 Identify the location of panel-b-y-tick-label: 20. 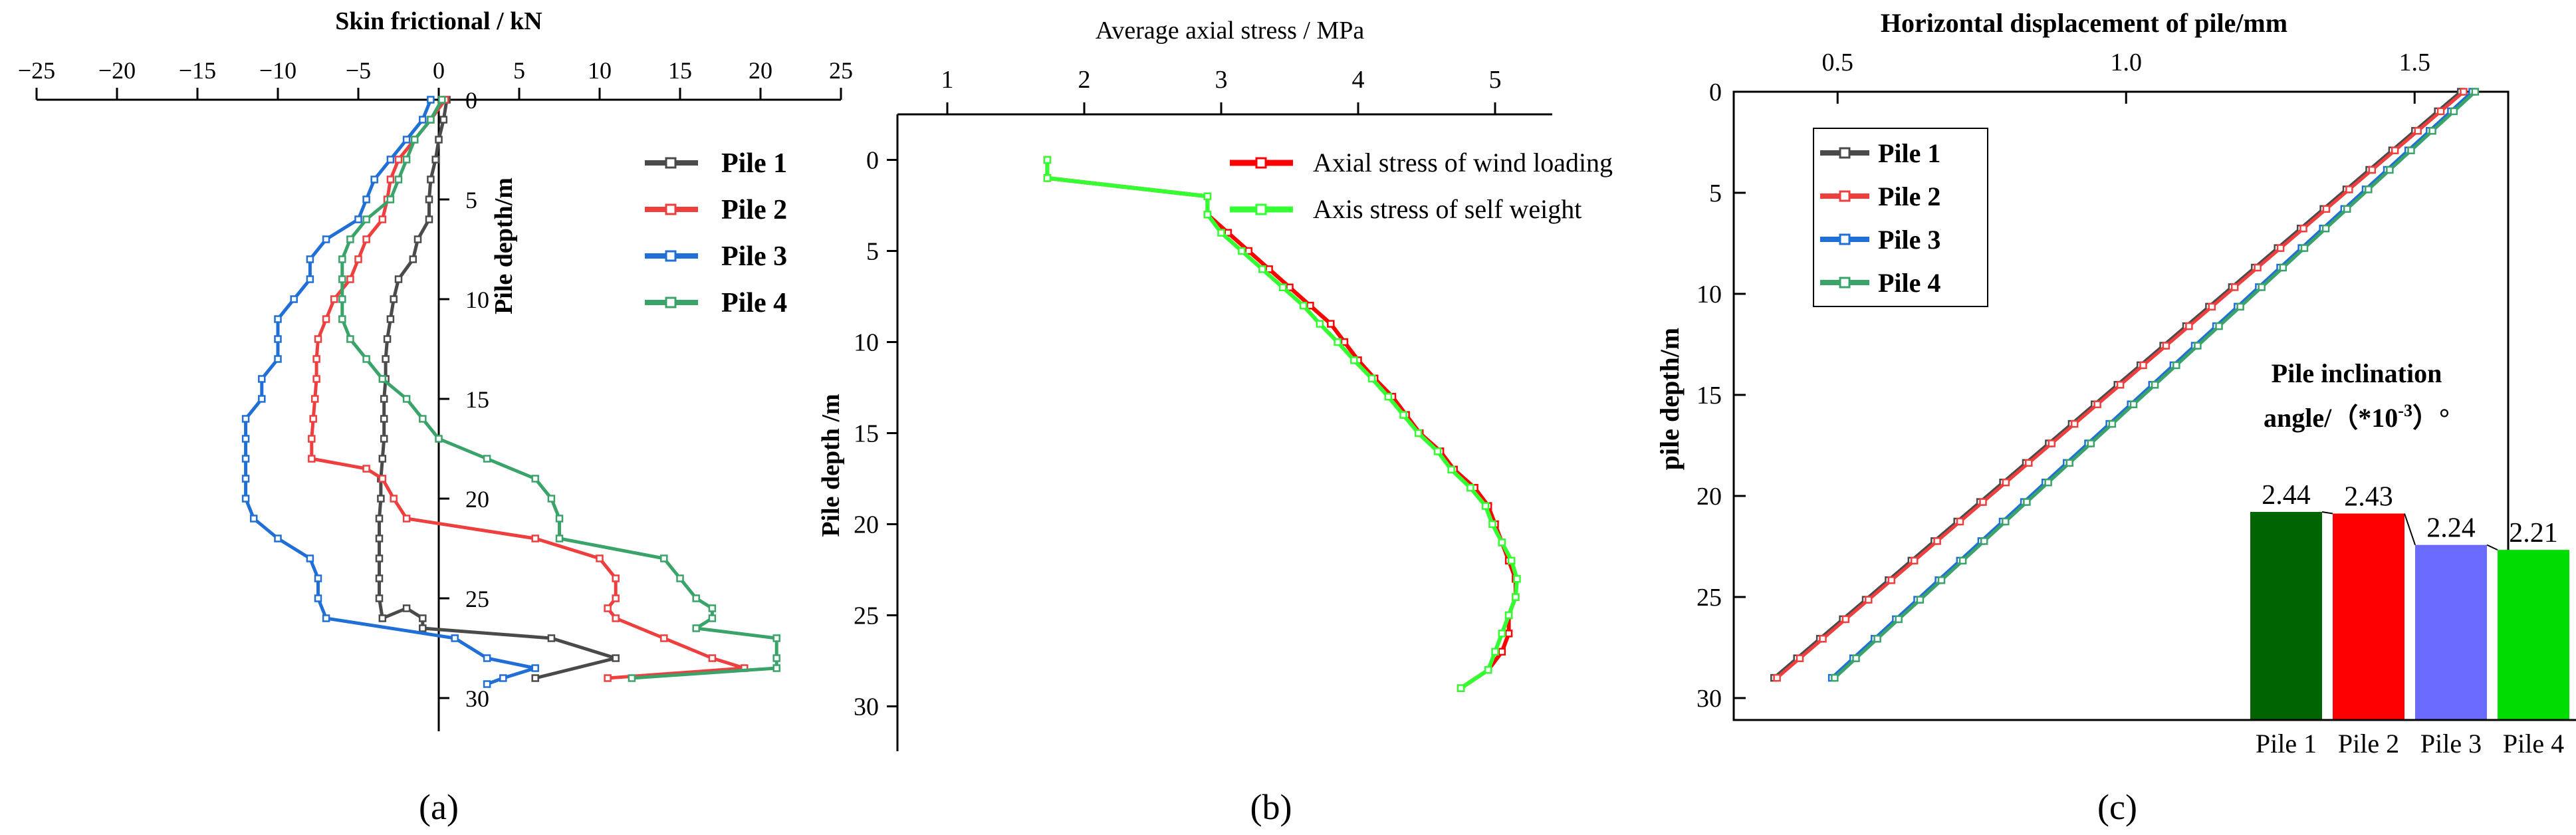
(866, 525).